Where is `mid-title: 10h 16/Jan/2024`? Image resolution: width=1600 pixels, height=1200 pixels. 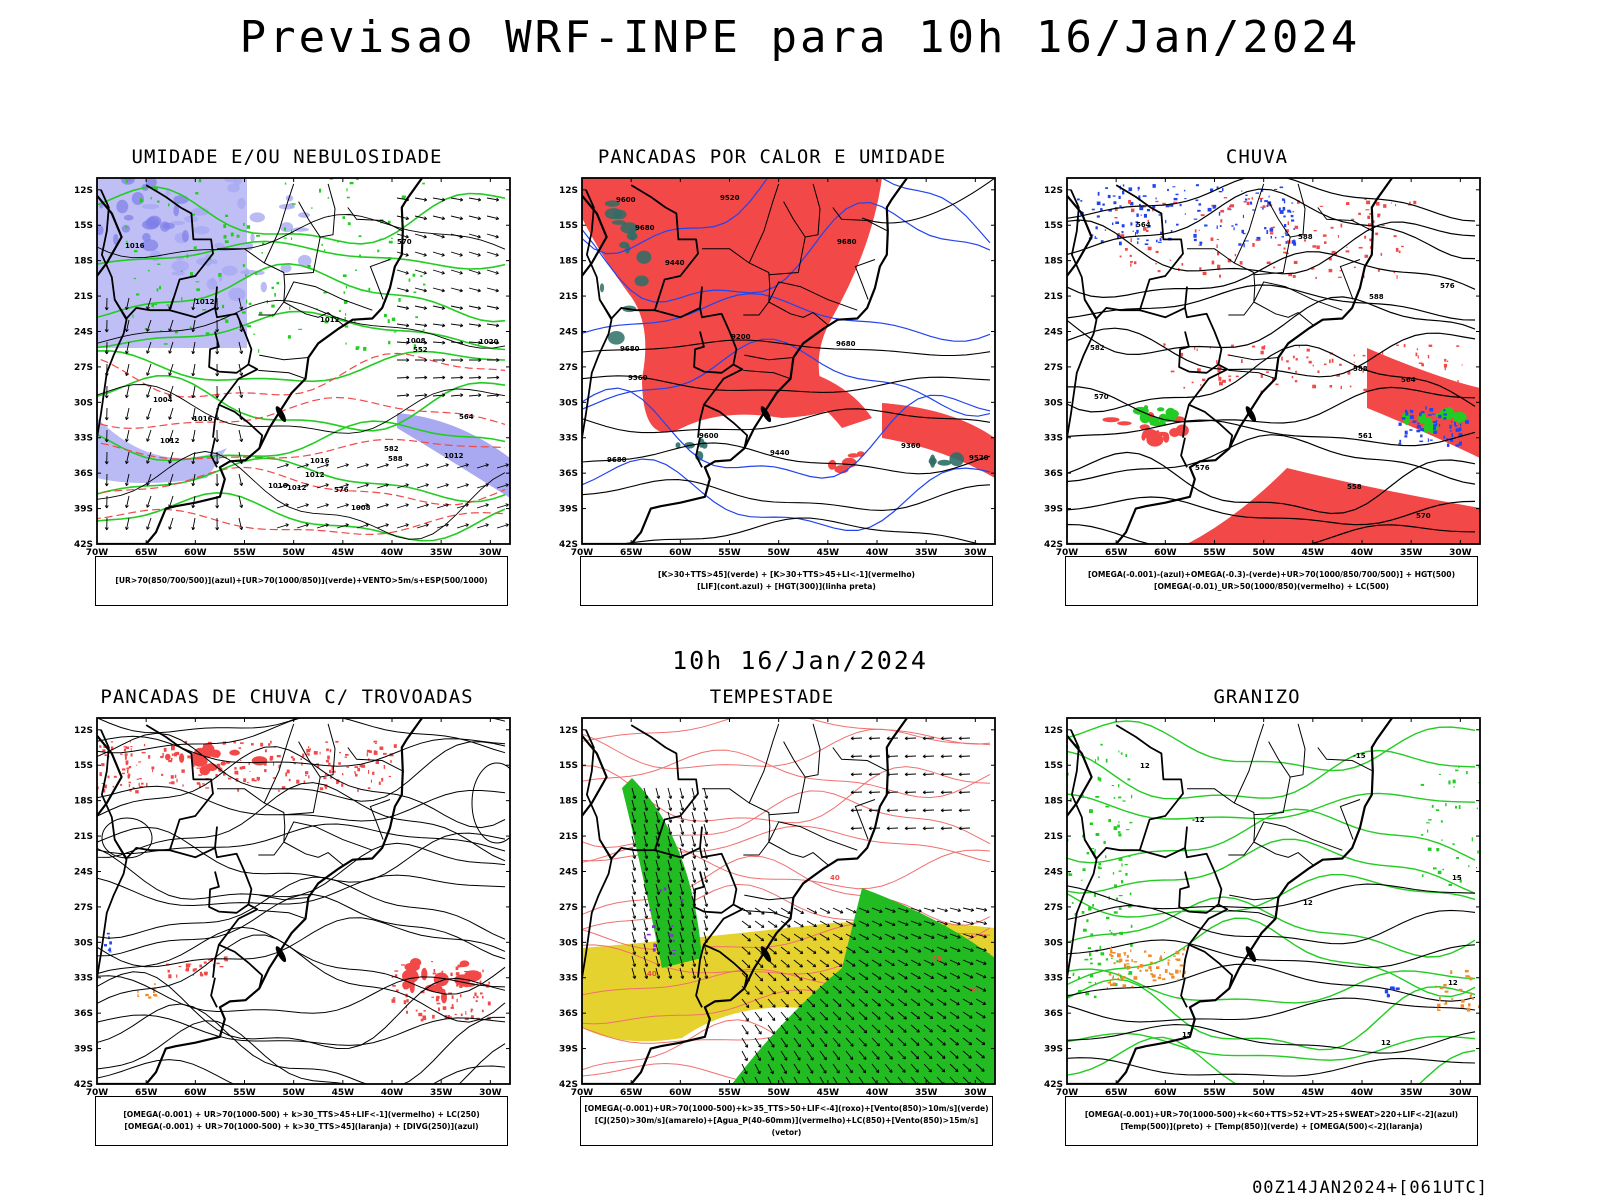
mid-title: 10h 16/Jan/2024 is located at coordinates (800, 660).